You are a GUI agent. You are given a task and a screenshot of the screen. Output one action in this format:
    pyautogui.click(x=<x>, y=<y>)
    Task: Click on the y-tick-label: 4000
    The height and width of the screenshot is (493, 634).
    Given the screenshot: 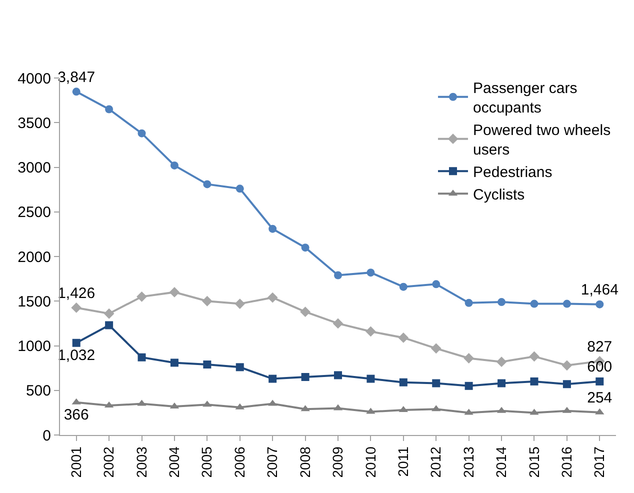 What is the action you would take?
    pyautogui.click(x=34, y=79)
    